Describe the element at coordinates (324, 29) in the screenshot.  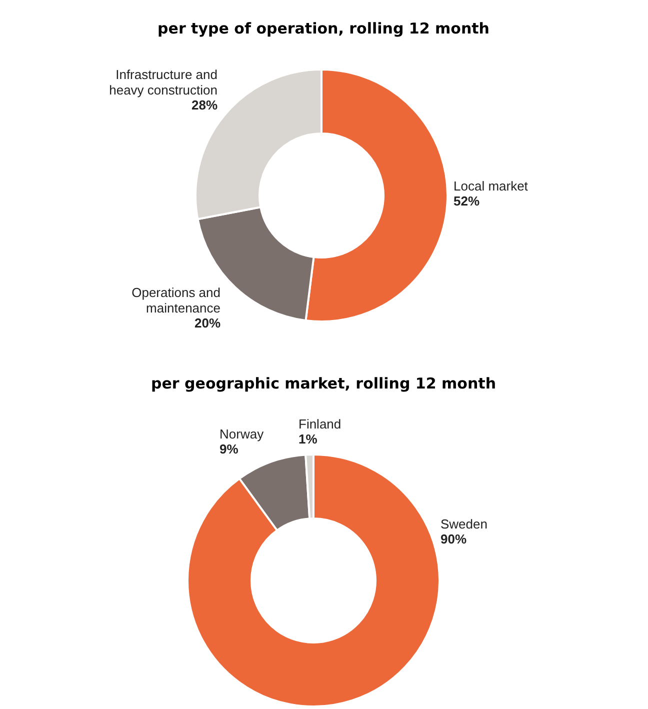
I see `chart-title: per type of operation, rolling 12 month` at that location.